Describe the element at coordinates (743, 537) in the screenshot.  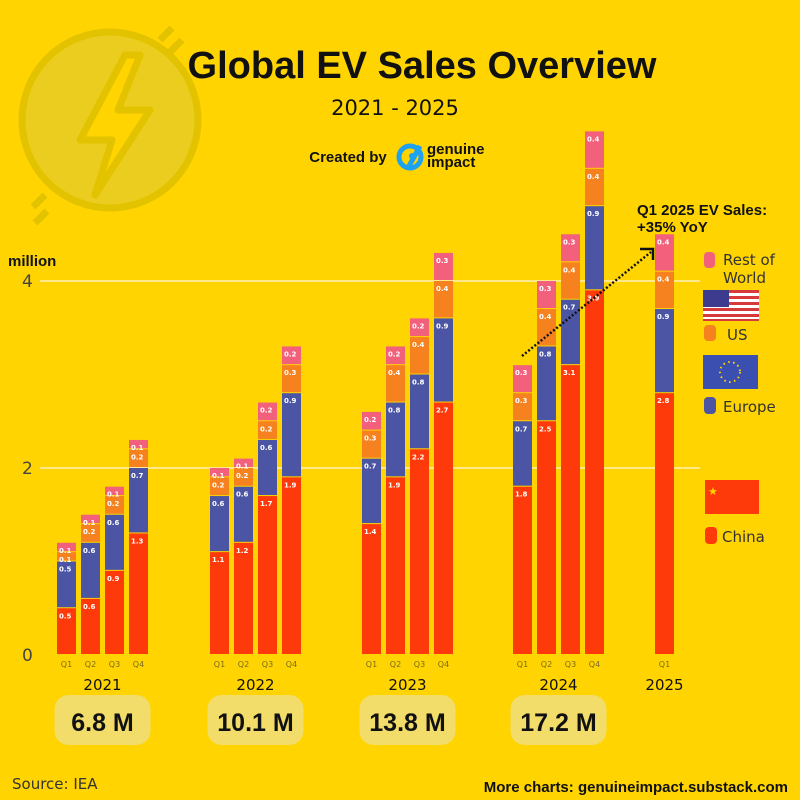
I see `legend-label-china: China` at that location.